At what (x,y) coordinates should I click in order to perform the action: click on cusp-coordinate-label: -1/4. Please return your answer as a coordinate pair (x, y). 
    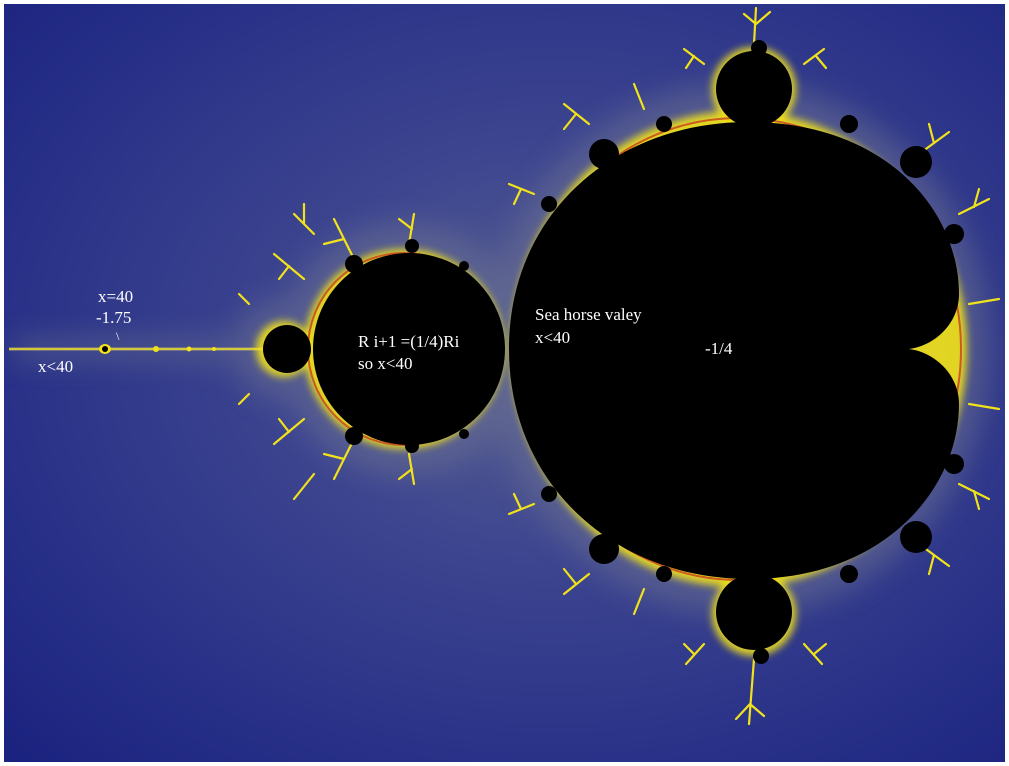
    Looking at the image, I should click on (719, 348).